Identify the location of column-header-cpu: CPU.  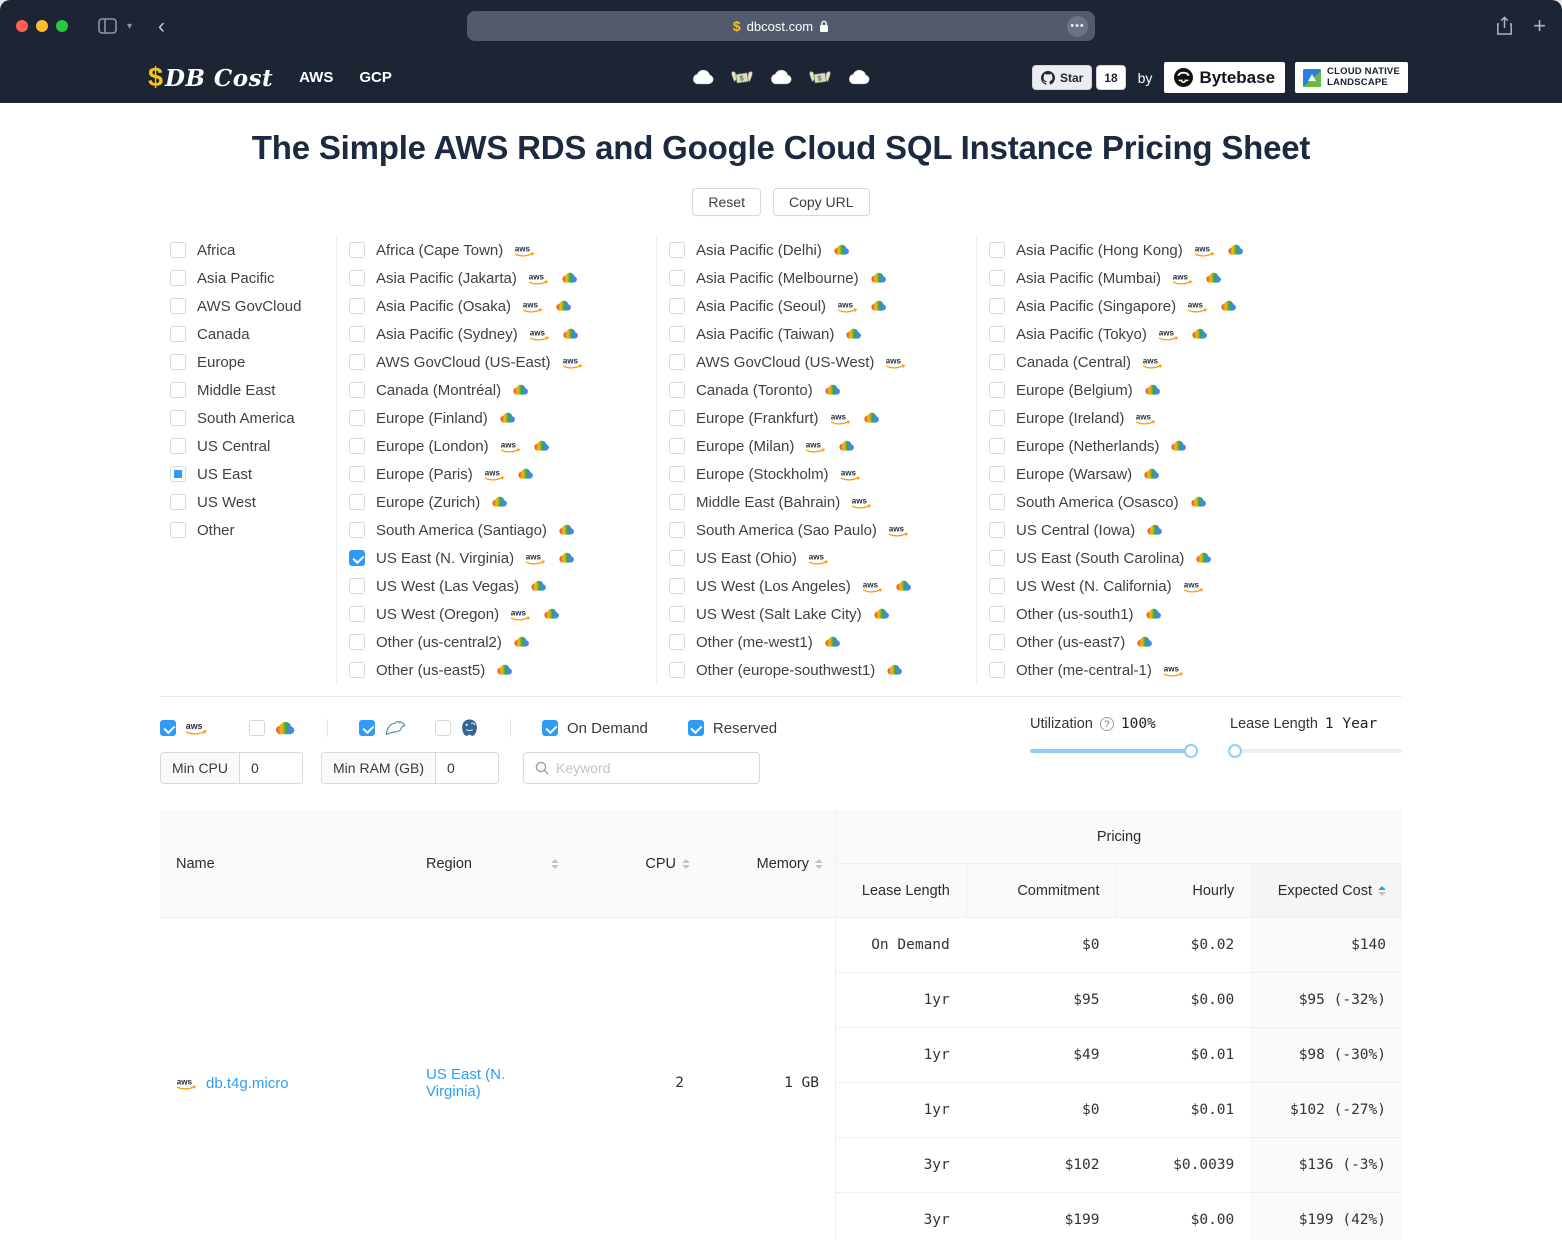
(637, 863).